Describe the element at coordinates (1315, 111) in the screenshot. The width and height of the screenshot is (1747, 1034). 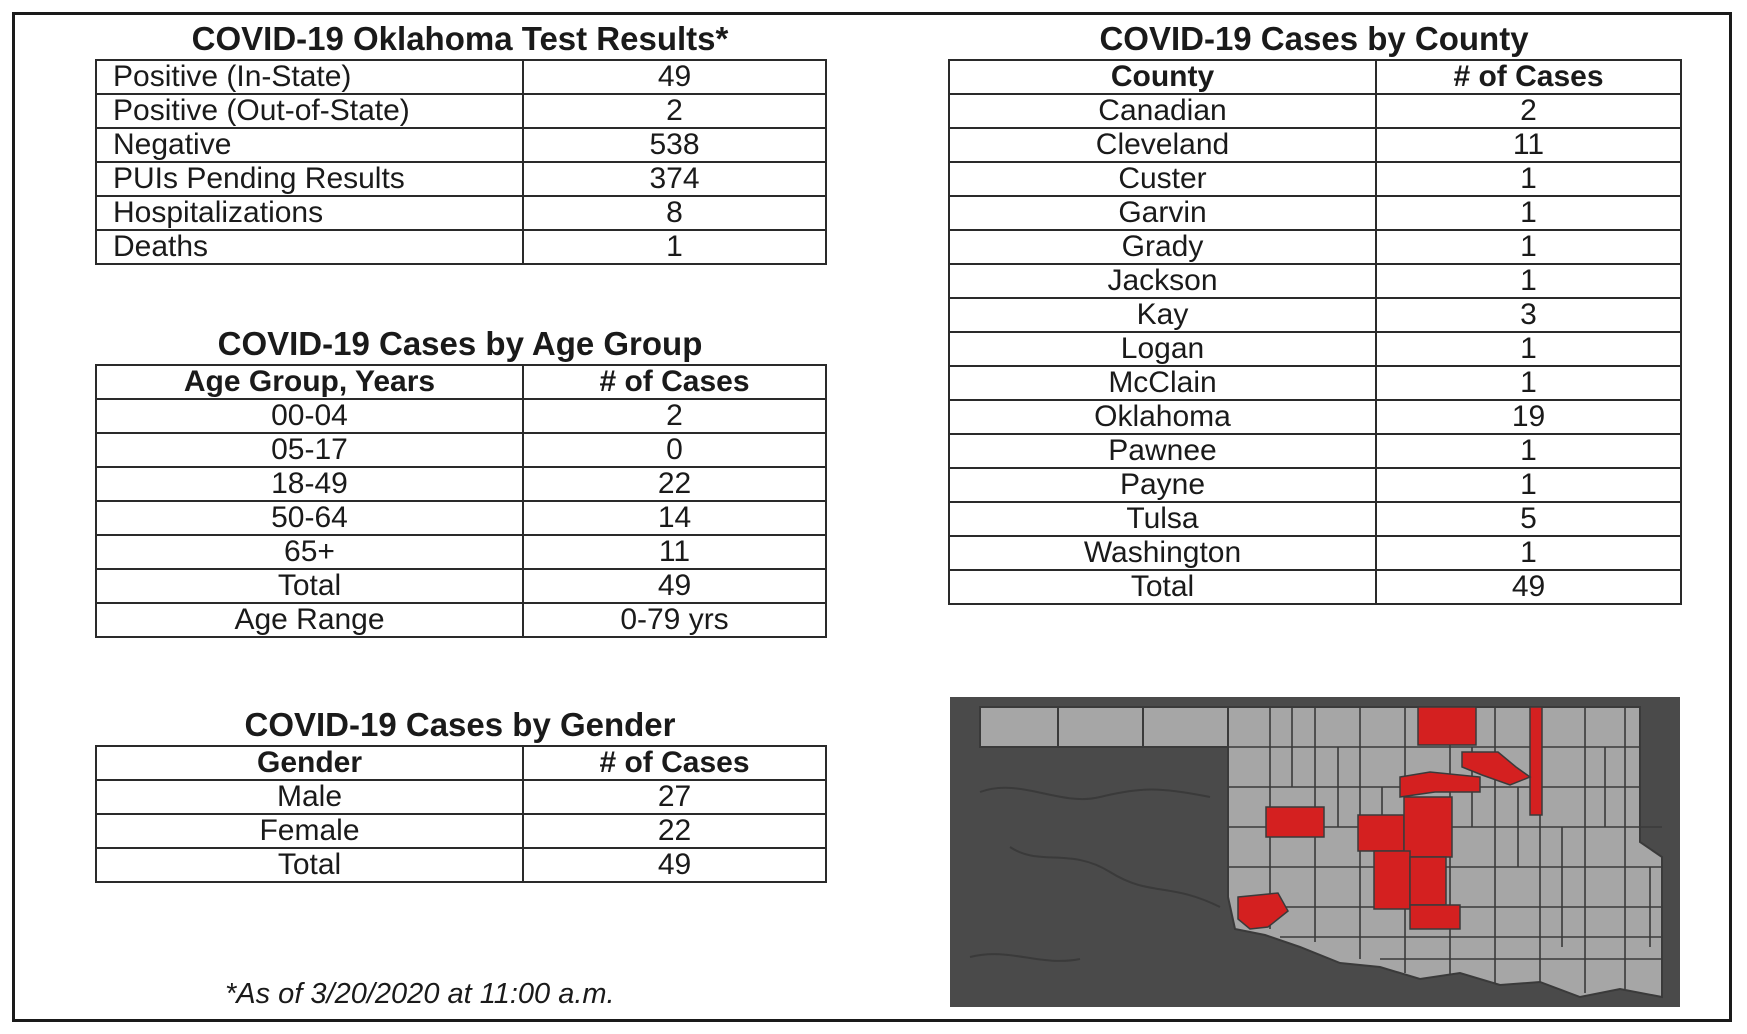
I see `table-row: Canadian 2` at that location.